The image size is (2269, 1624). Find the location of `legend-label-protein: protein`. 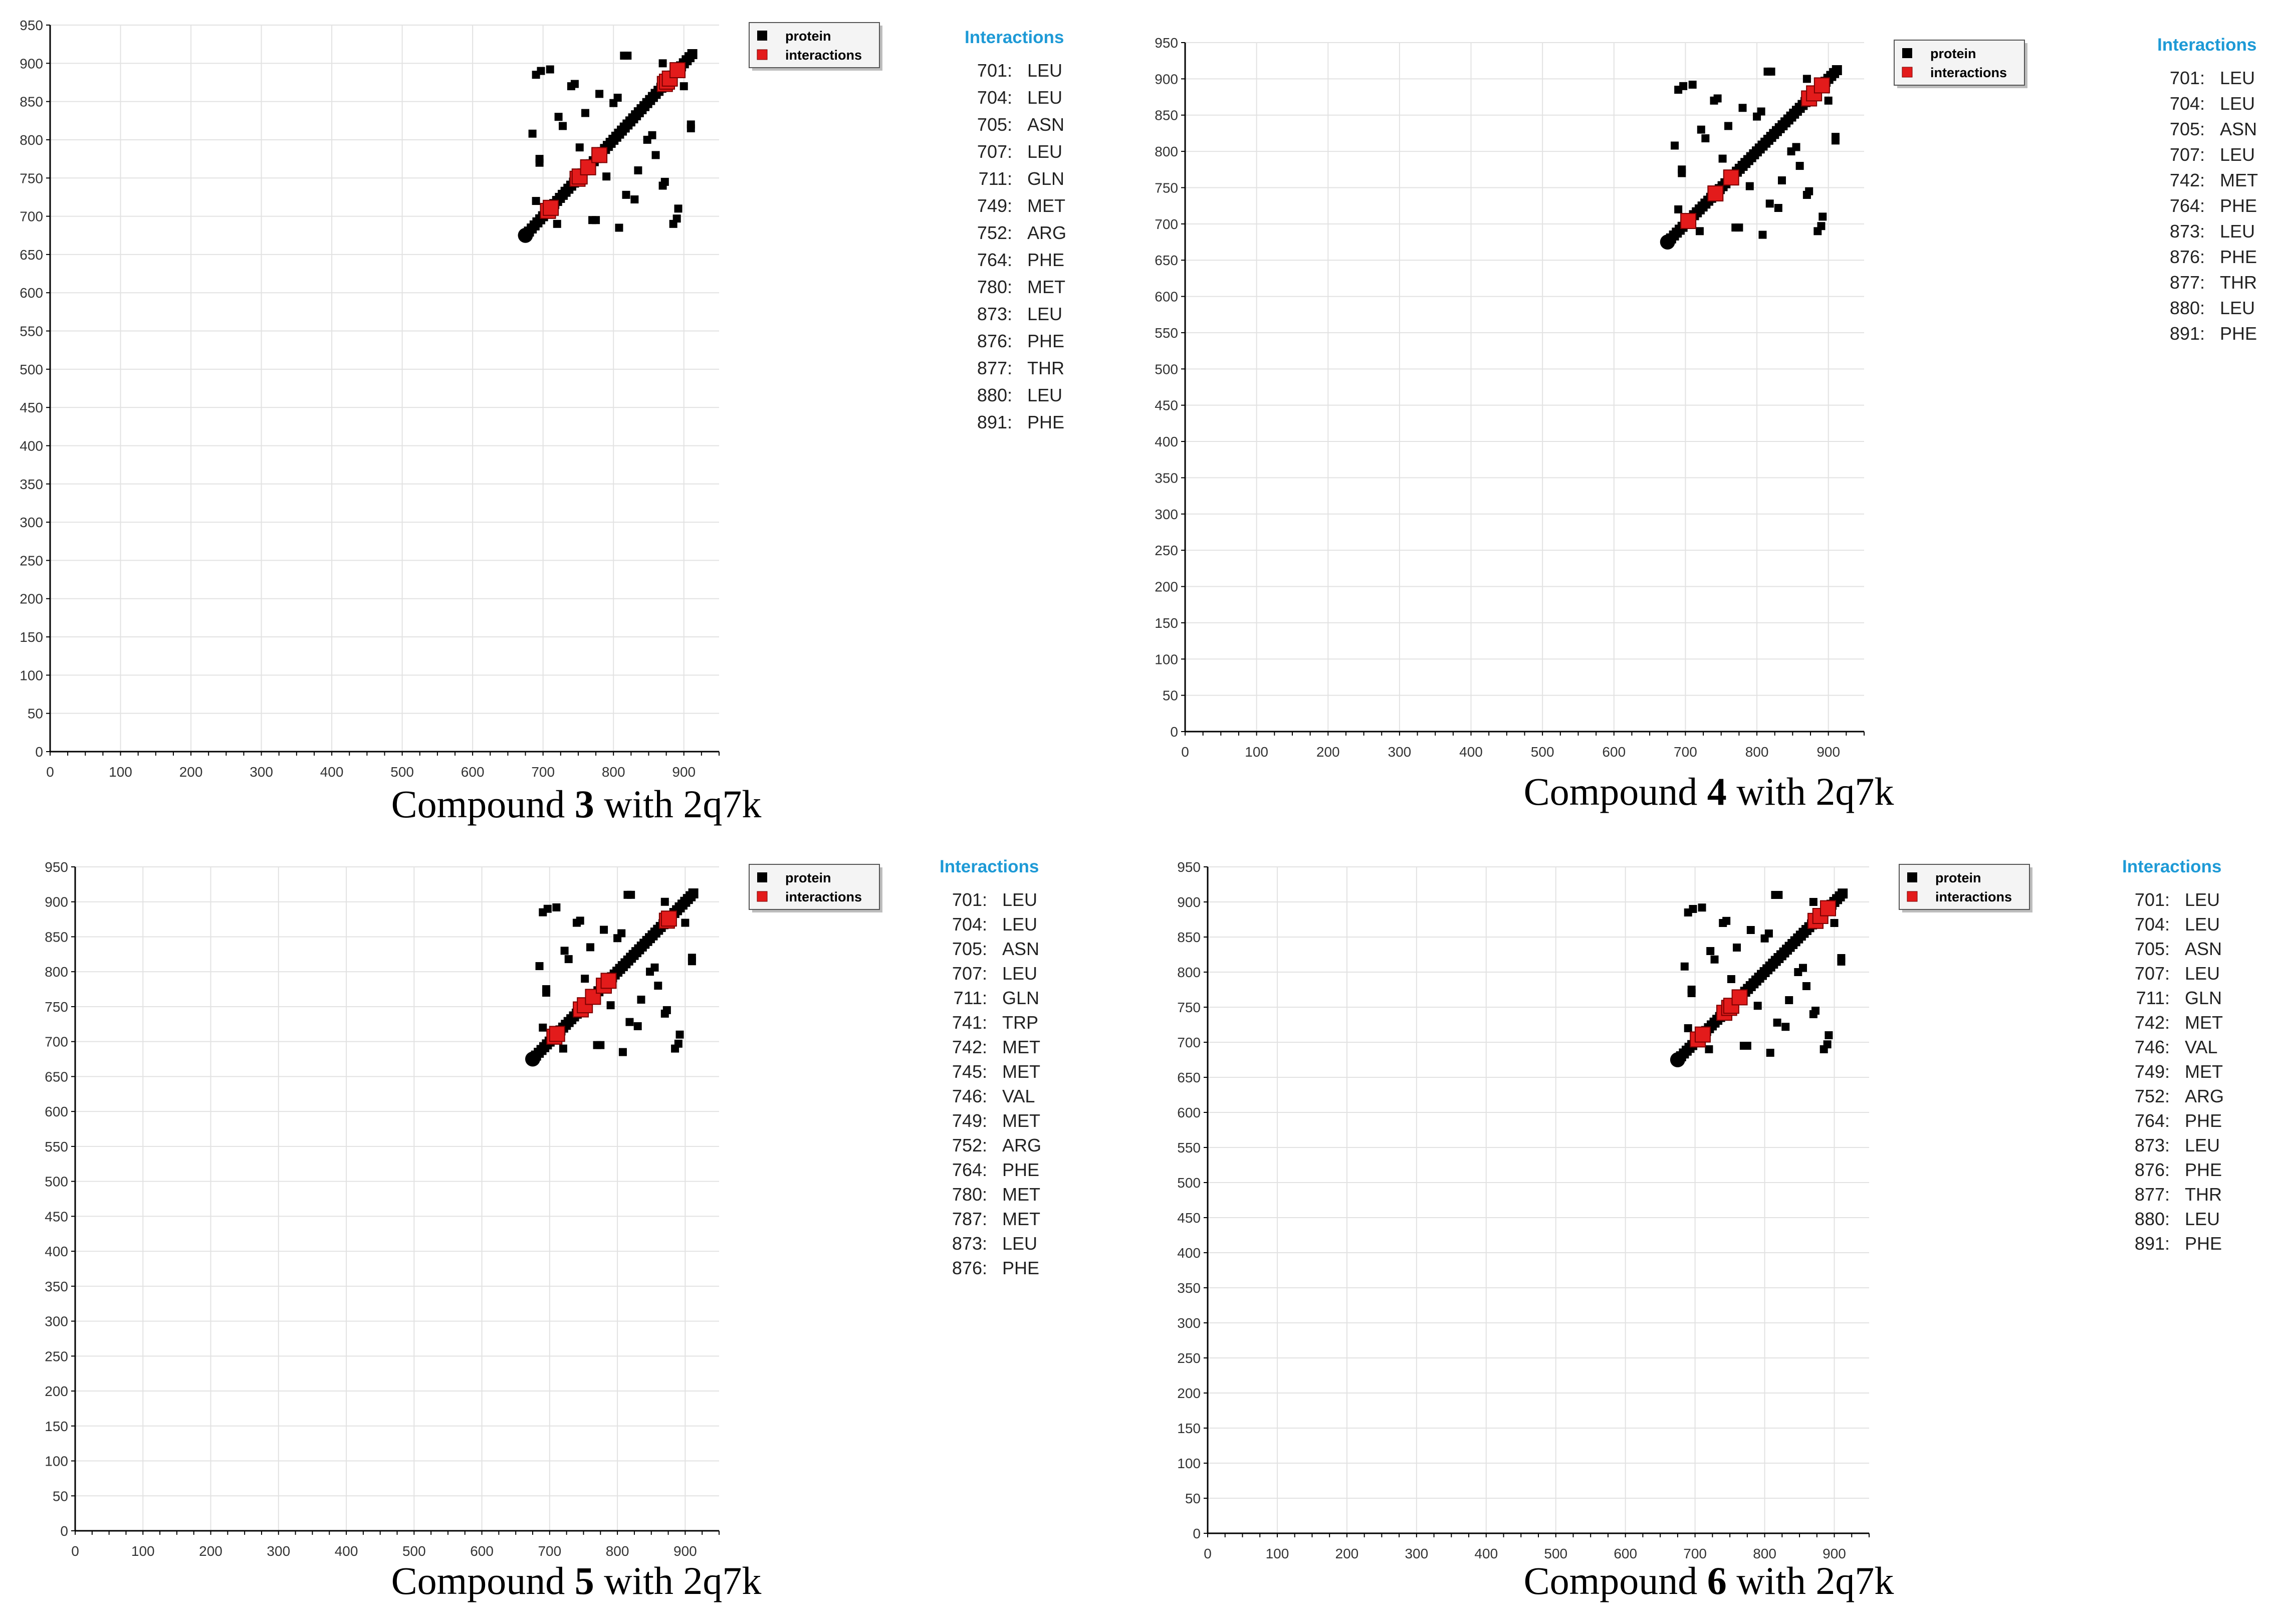

legend-label-protein: protein is located at coordinates (808, 877).